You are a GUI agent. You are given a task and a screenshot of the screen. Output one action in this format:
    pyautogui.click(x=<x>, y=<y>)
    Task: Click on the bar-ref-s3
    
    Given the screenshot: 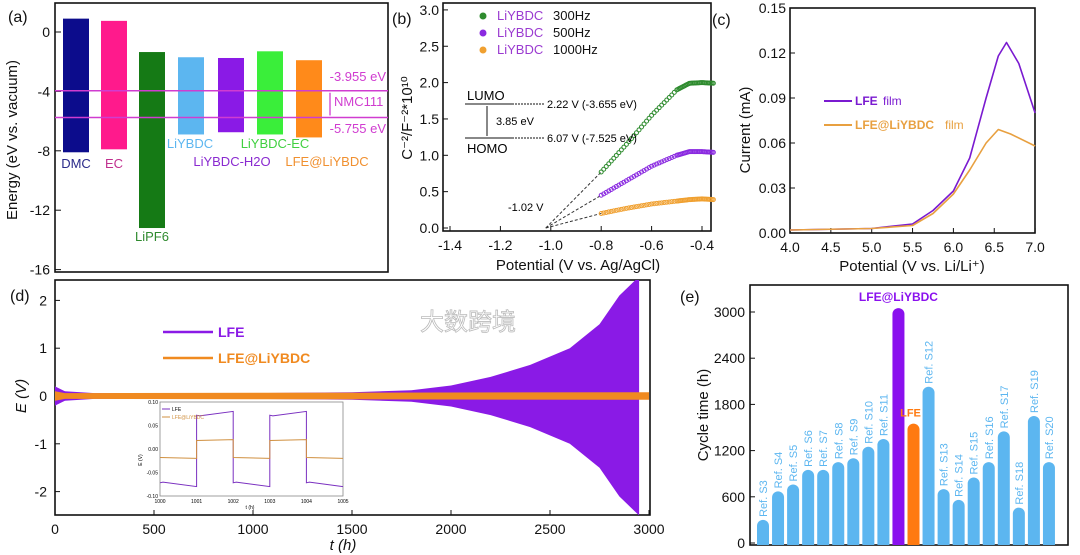 What is the action you would take?
    pyautogui.click(x=763, y=532)
    